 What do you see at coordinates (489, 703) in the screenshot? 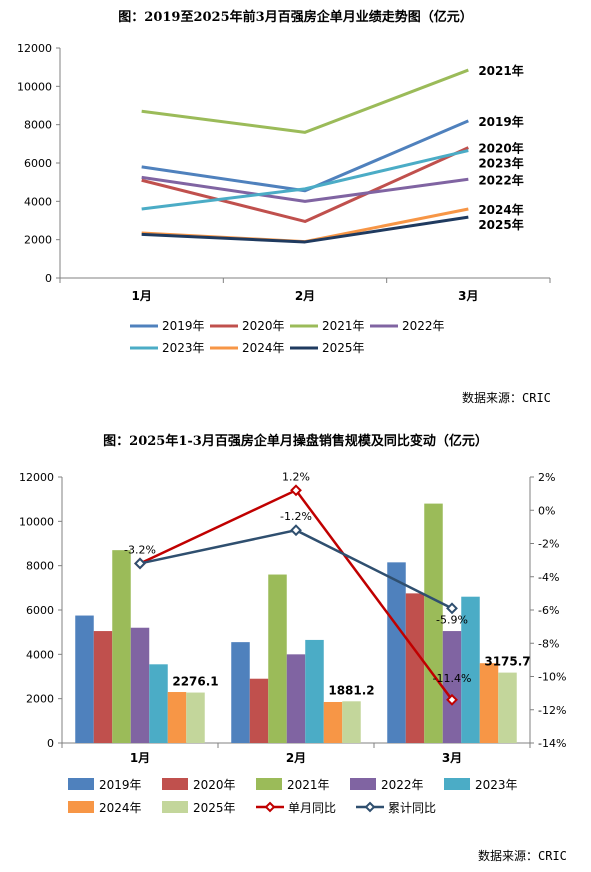
I see `bar-2024年-3月` at bounding box center [489, 703].